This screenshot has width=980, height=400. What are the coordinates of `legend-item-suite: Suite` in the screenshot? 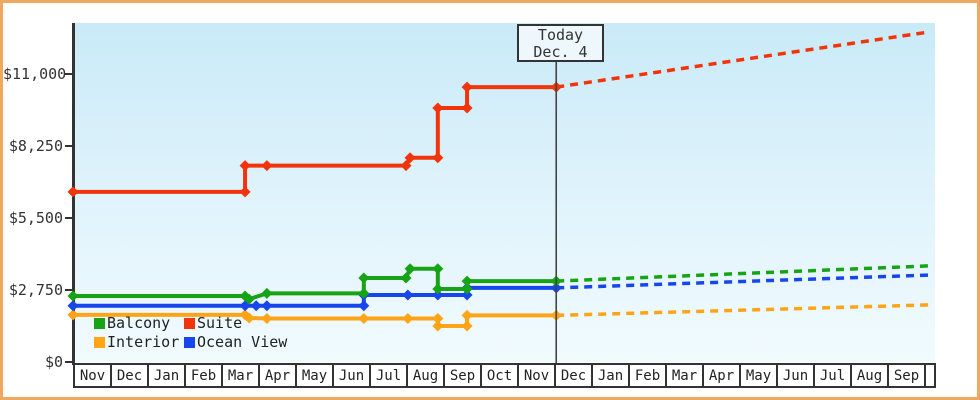 It's located at (235, 323).